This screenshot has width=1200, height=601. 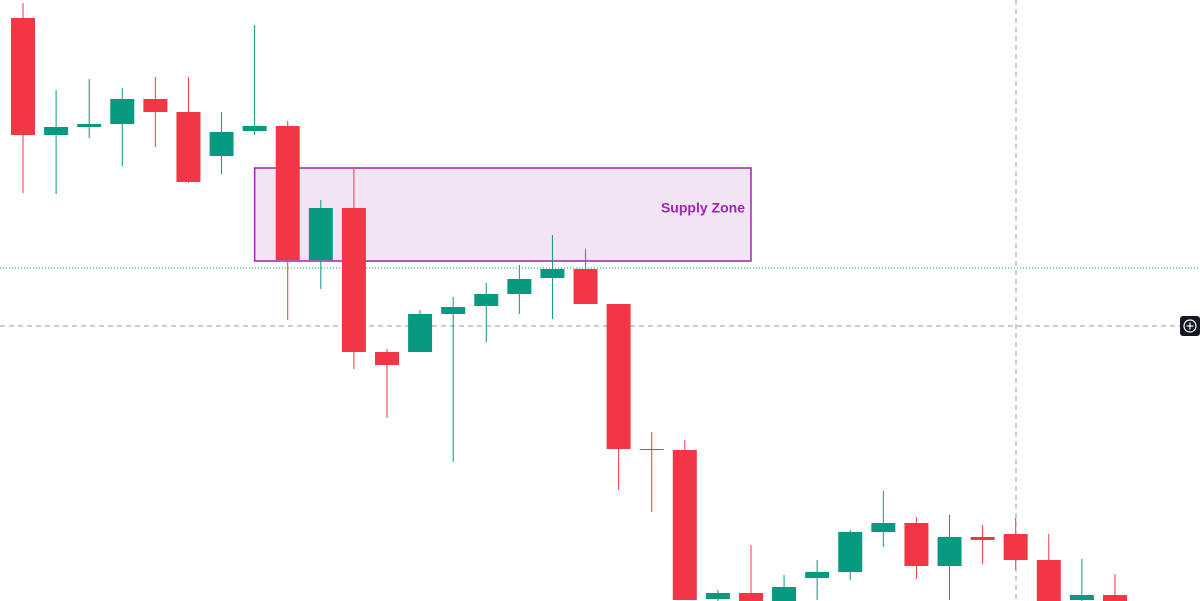 I want to click on add-button, so click(x=1190, y=326).